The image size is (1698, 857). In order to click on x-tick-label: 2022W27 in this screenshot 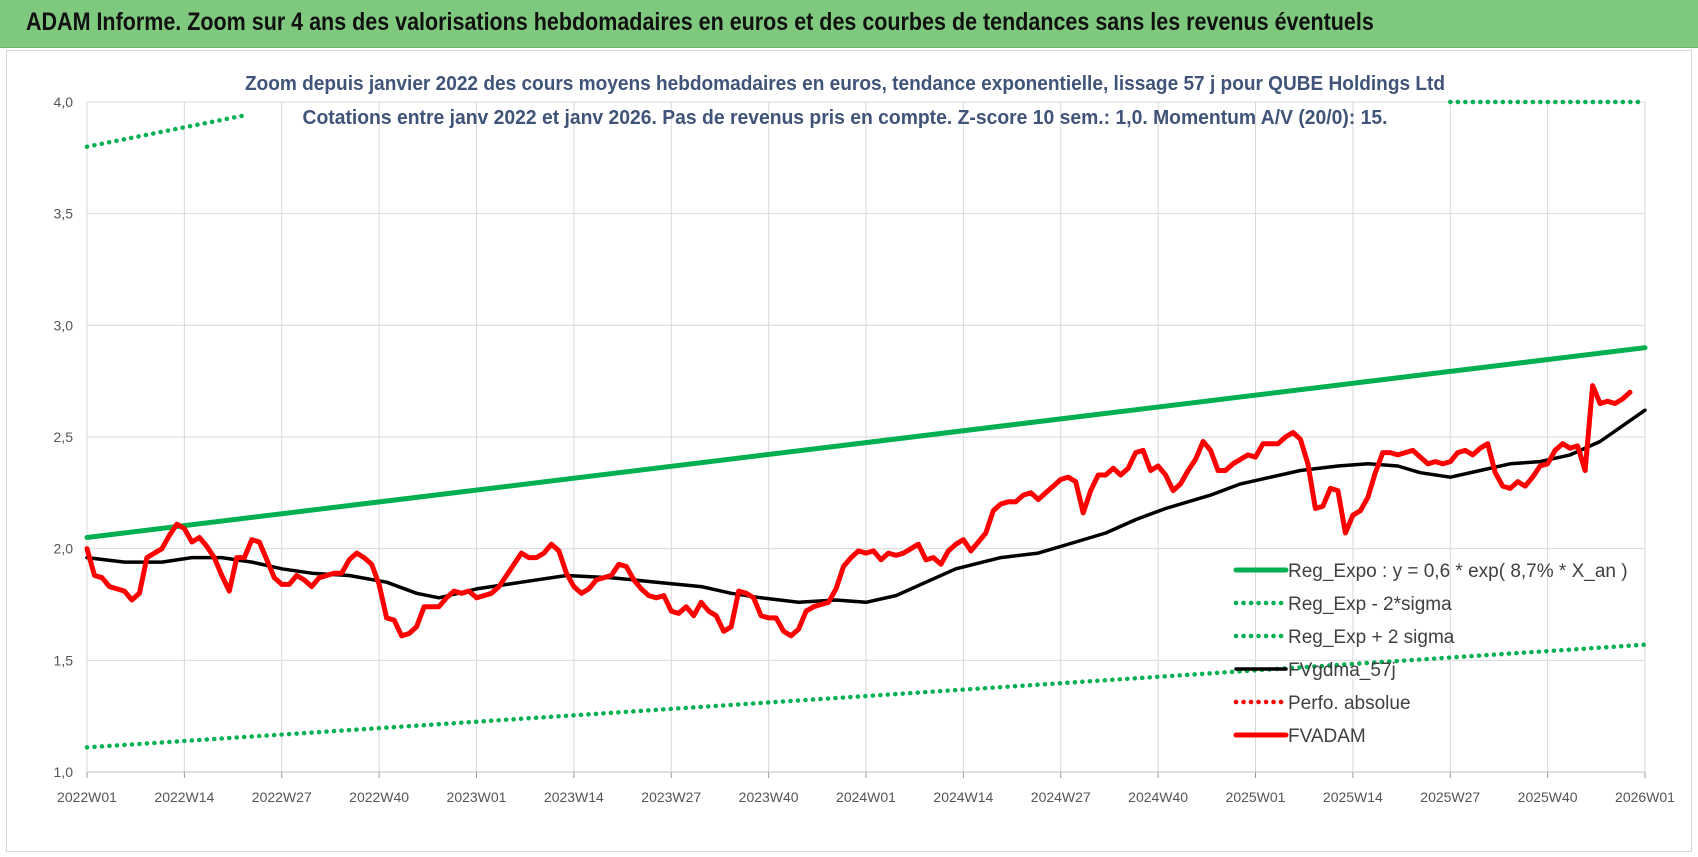, I will do `click(282, 797)`.